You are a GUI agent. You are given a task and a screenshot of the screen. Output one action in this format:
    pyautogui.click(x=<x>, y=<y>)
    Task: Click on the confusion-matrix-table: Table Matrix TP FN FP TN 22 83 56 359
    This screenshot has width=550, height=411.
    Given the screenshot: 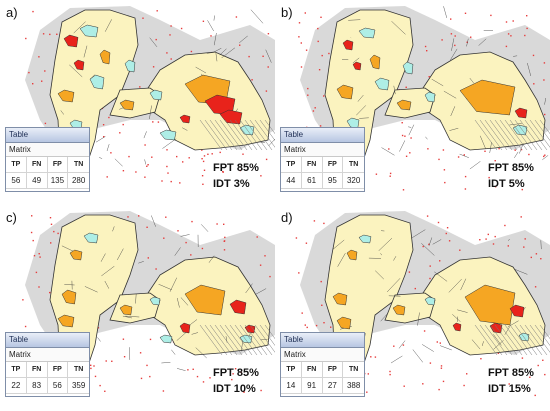 What is the action you would take?
    pyautogui.click(x=47, y=364)
    